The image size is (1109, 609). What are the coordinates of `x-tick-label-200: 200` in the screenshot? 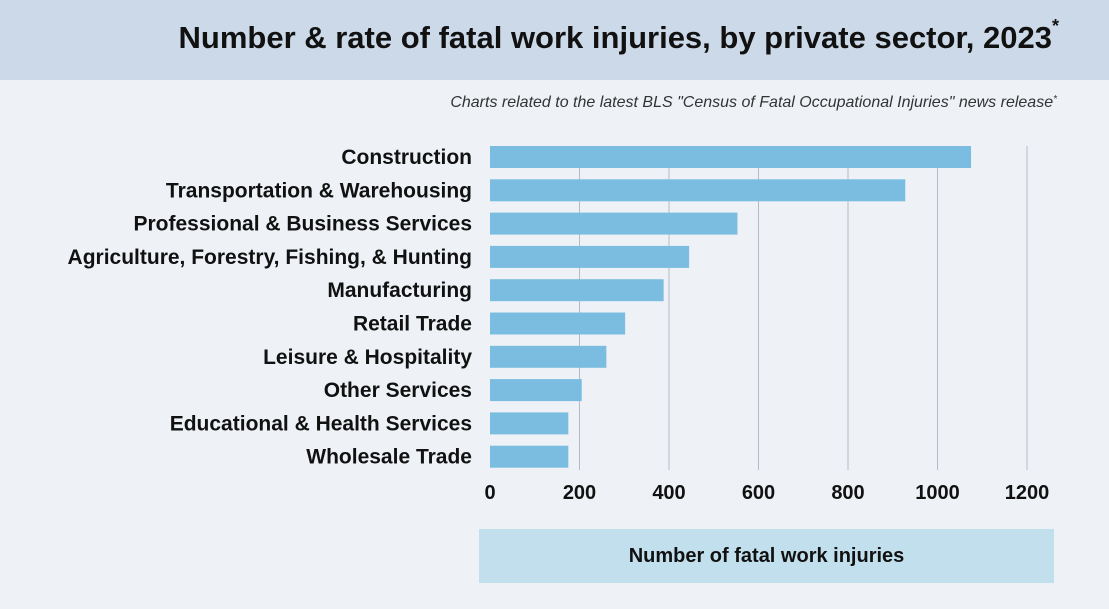 It's located at (579, 493).